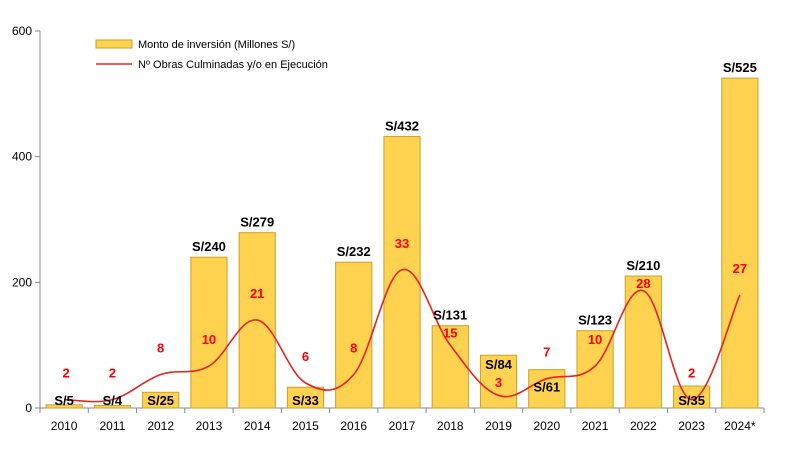  What do you see at coordinates (546, 426) in the screenshot?
I see `x-tick-label: 2020` at bounding box center [546, 426].